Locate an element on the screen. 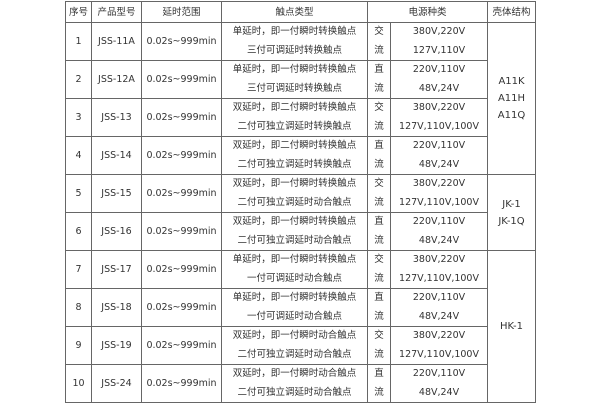  row-contact: 双延时，即一付瞬时转换触点 二付可独立调延时动合触点 is located at coordinates (294, 193).